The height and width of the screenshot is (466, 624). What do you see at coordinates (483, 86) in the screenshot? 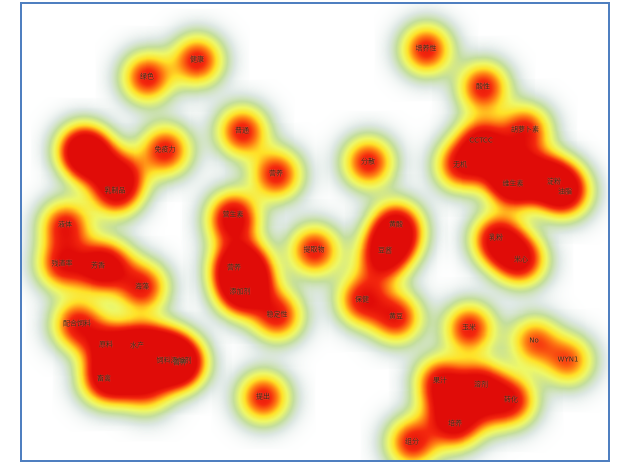
I see `term-label: 酸性` at bounding box center [483, 86].